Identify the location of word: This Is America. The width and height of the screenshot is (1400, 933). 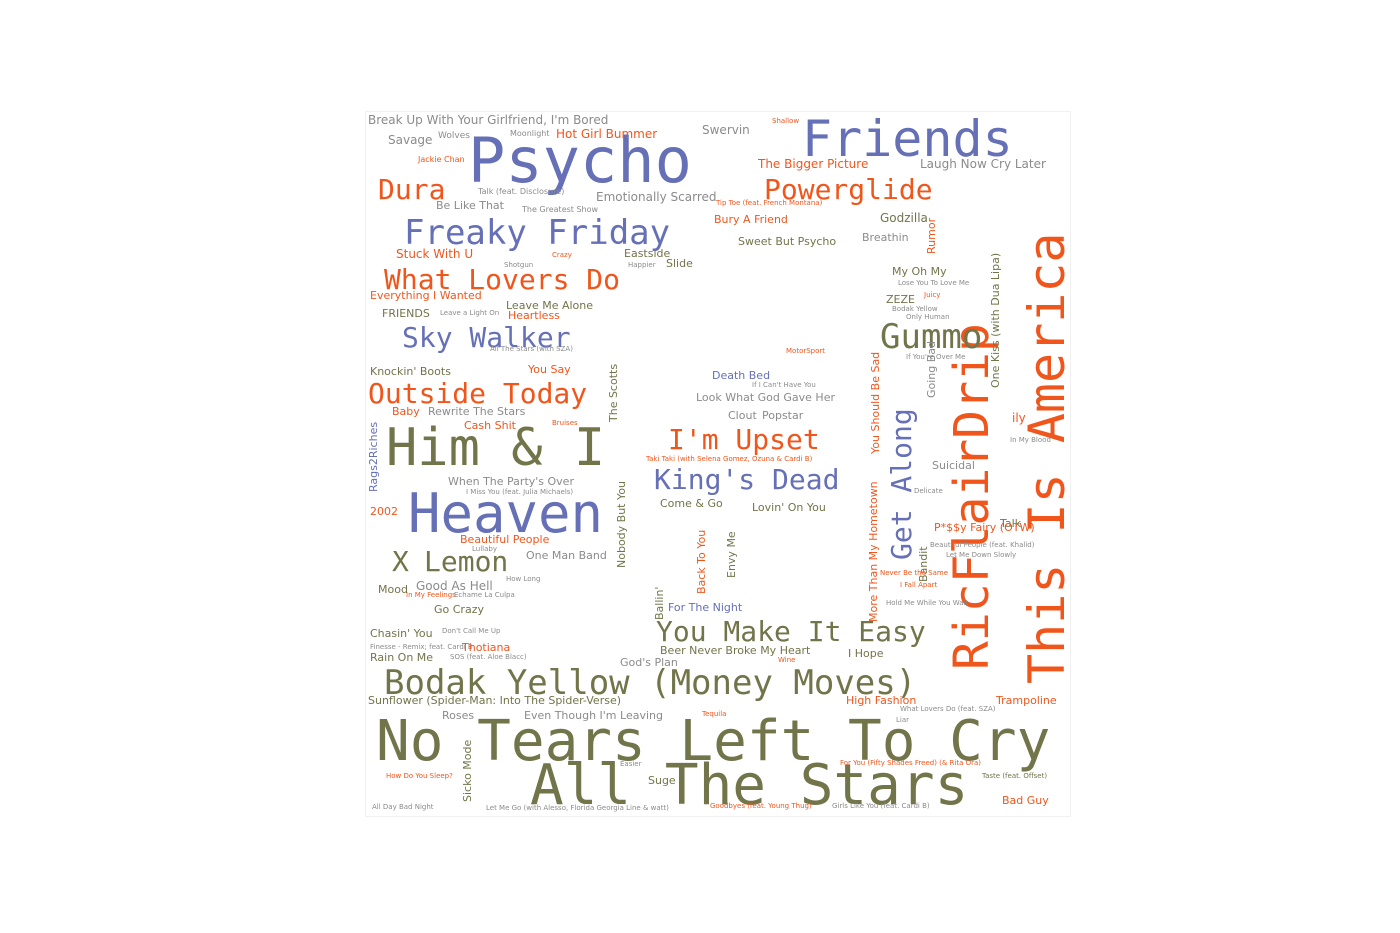
(1044, 458).